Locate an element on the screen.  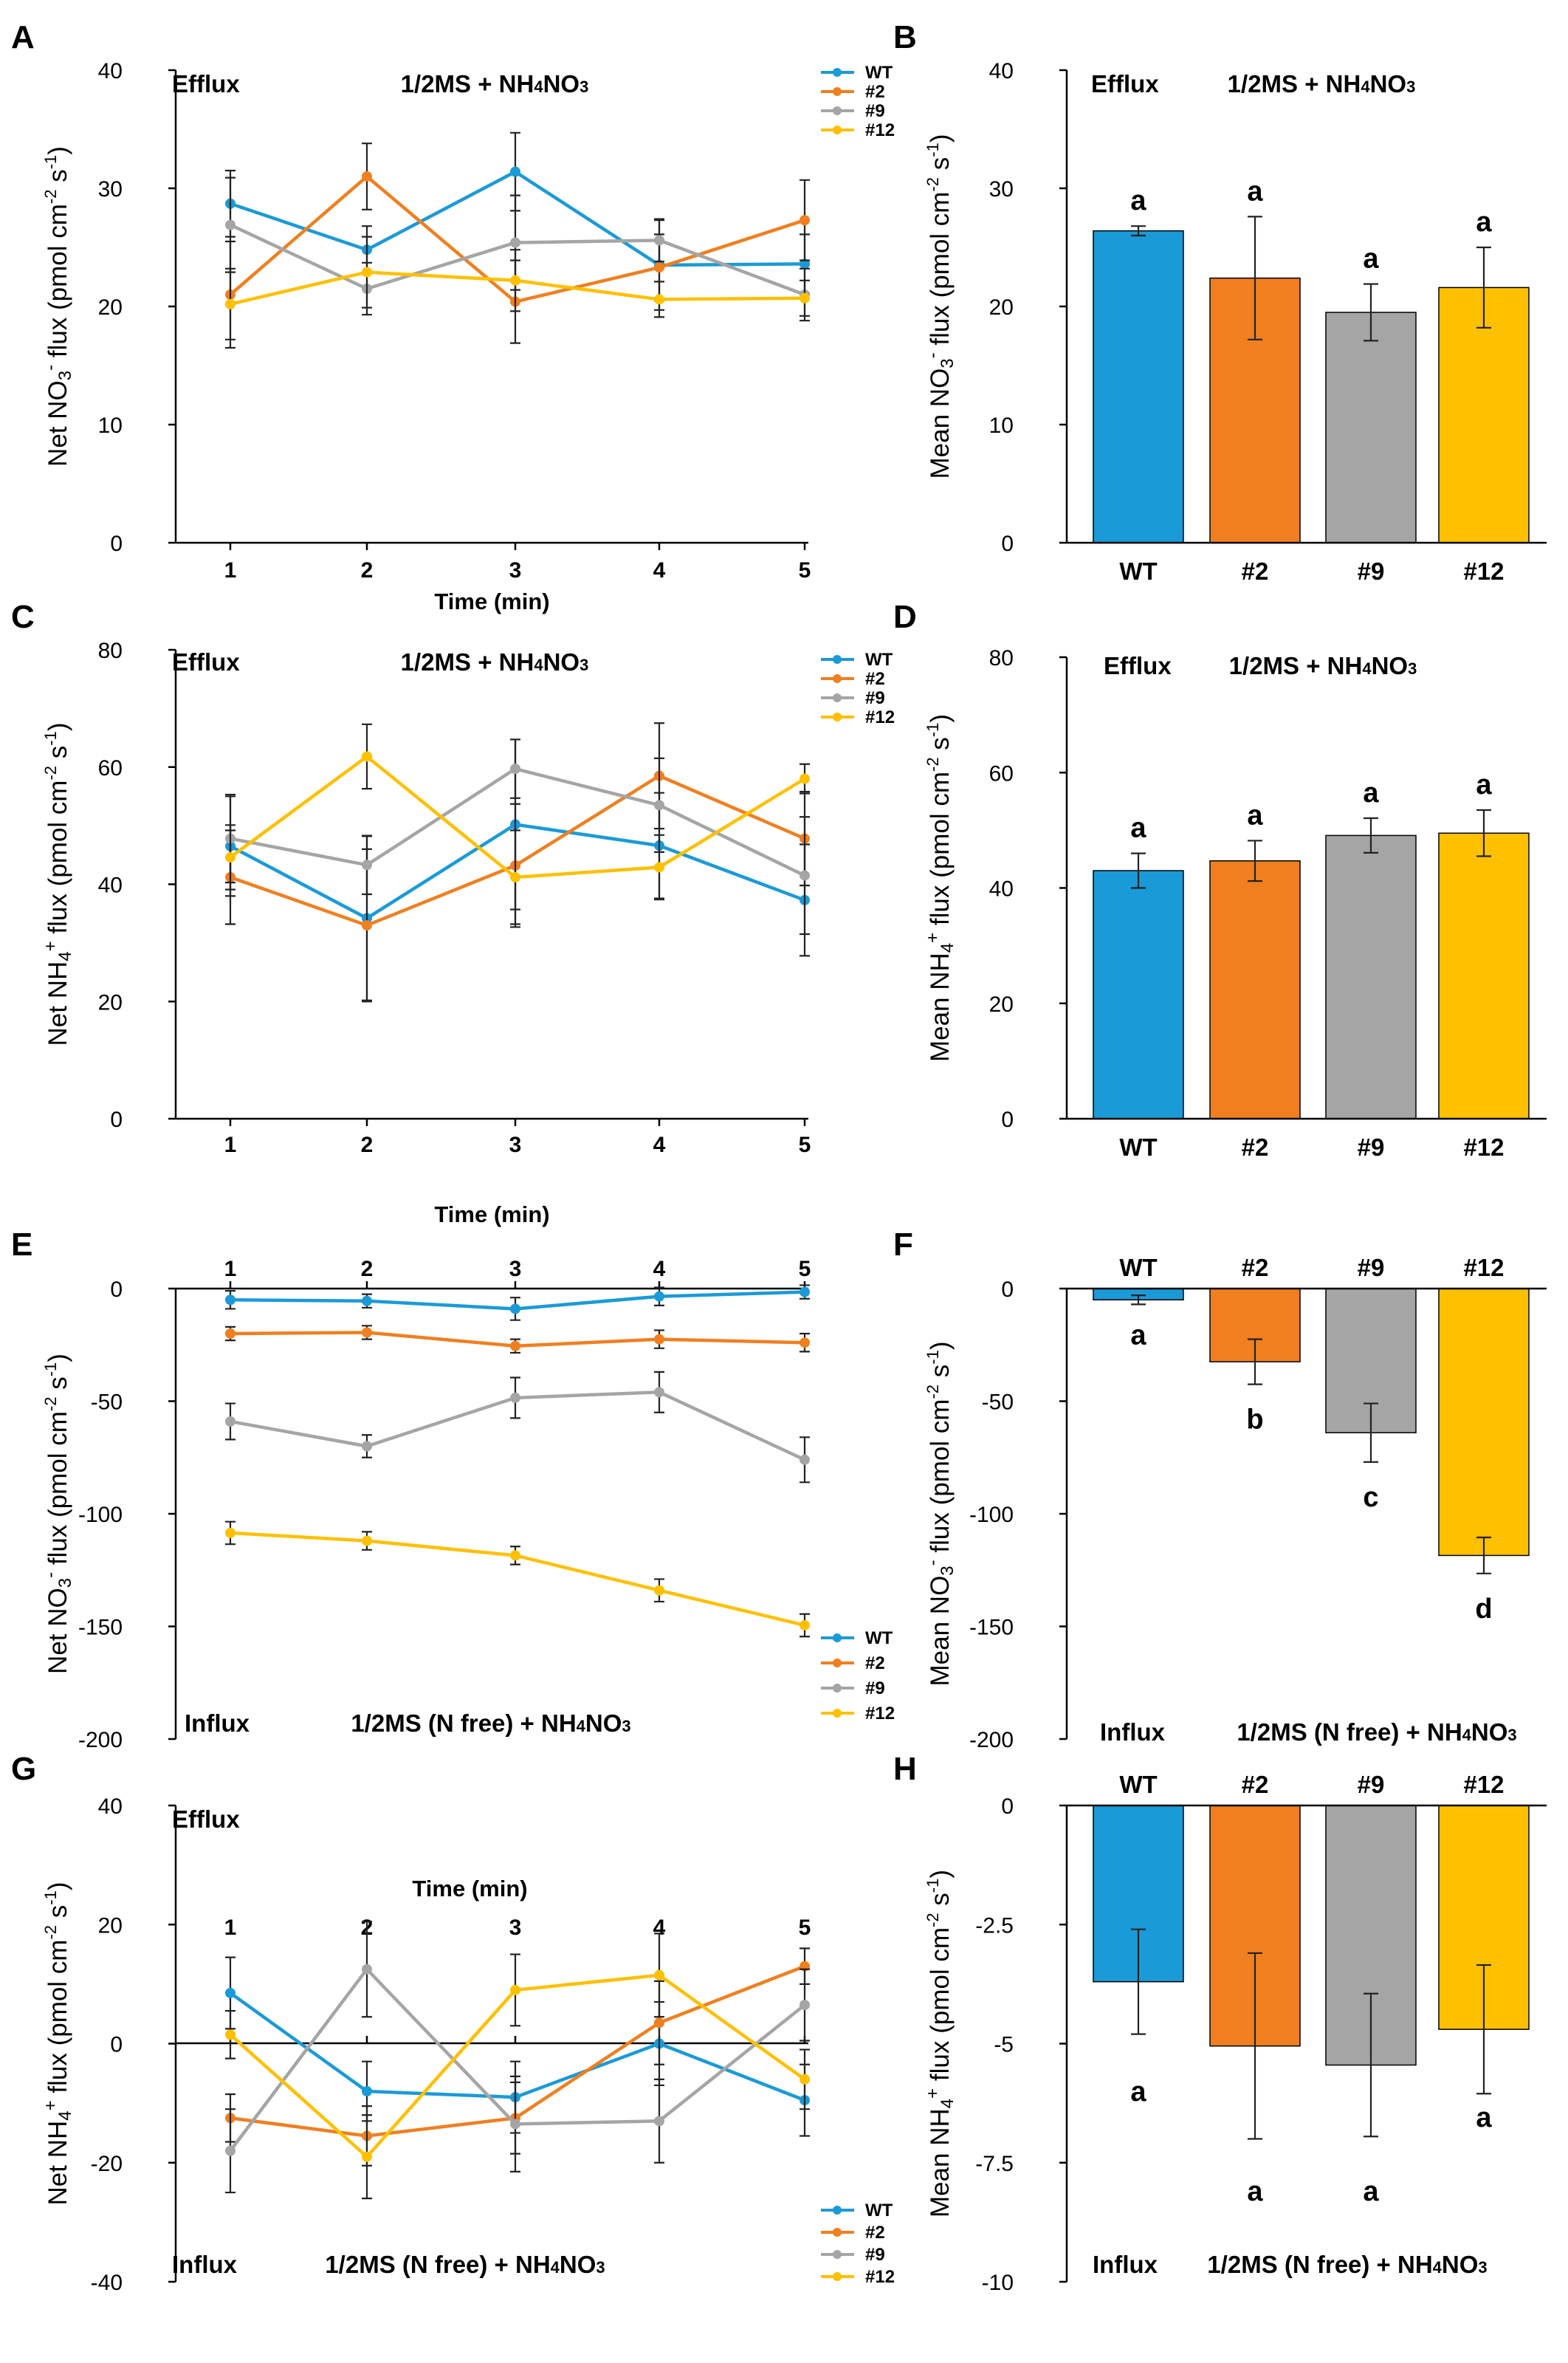
y-tick-label: 20 is located at coordinates (111, 1002).